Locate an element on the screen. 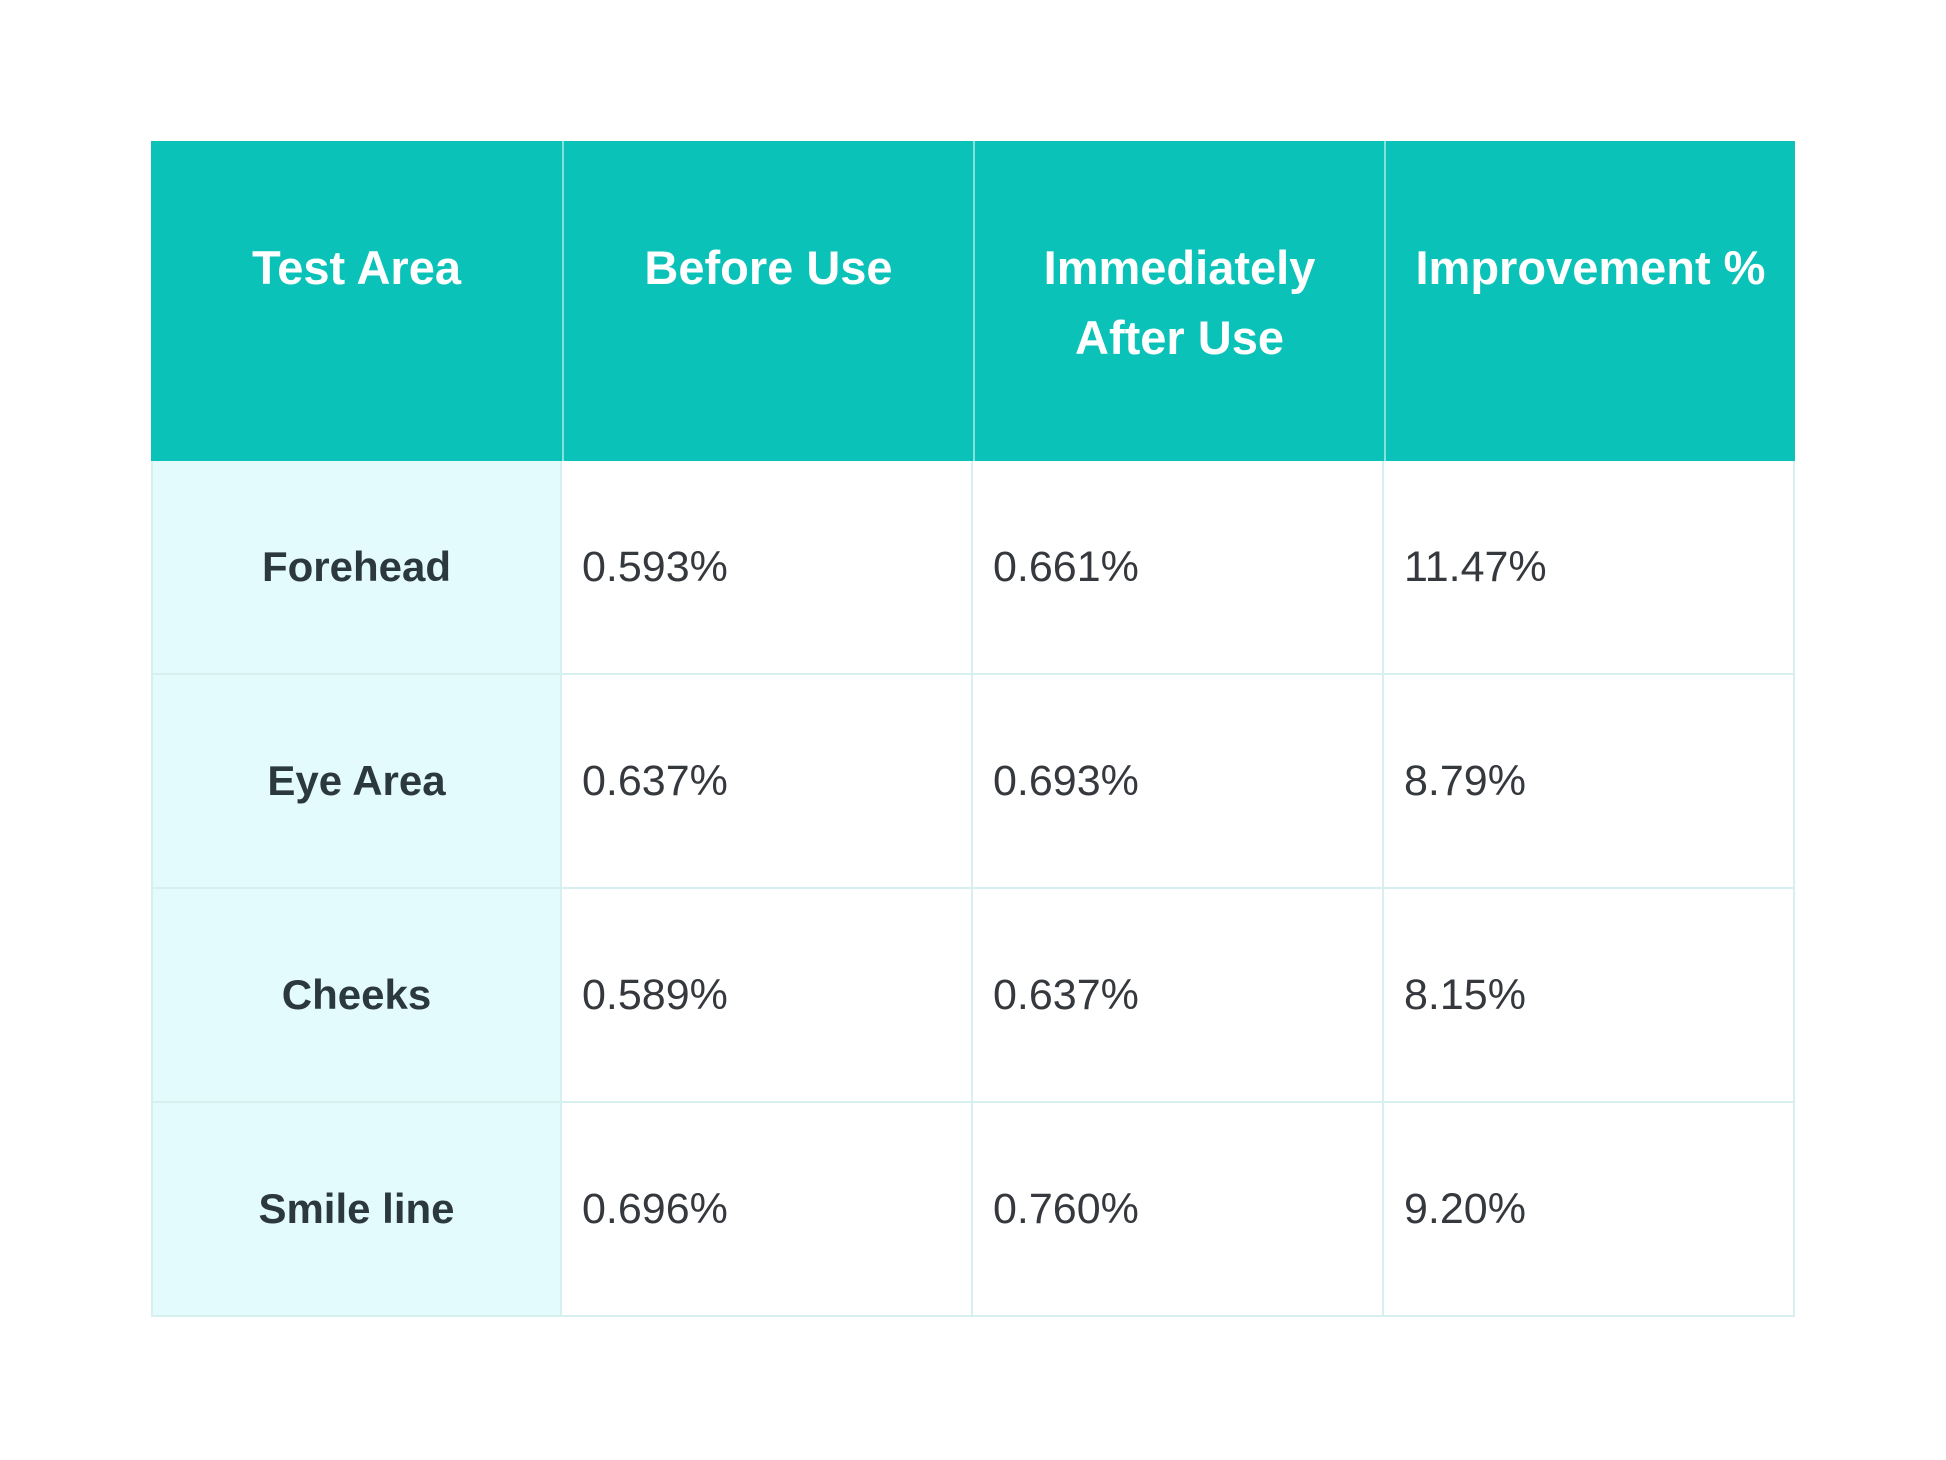 This screenshot has width=1946, height=1460. column-header-immediately-after-use: Immediately After Use is located at coordinates (1178, 301).